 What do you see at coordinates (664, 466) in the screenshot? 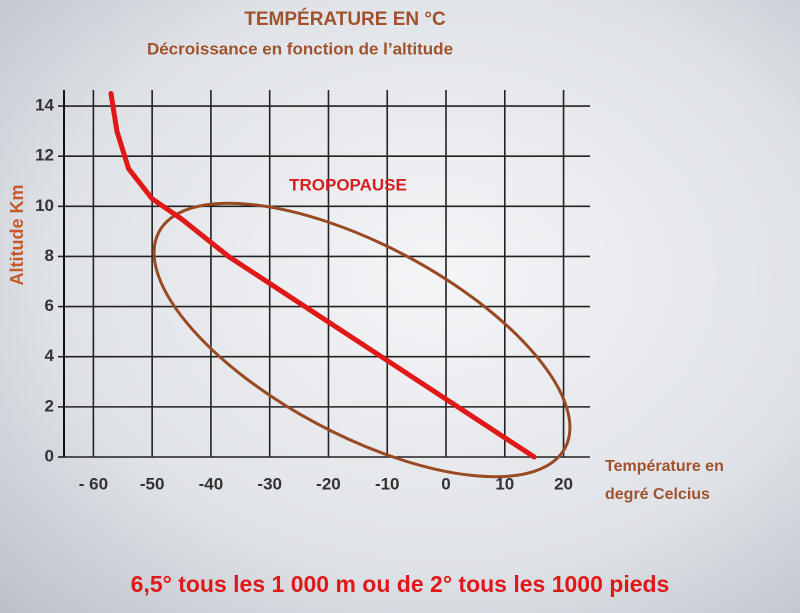
I see `x-axis-label: Température en` at bounding box center [664, 466].